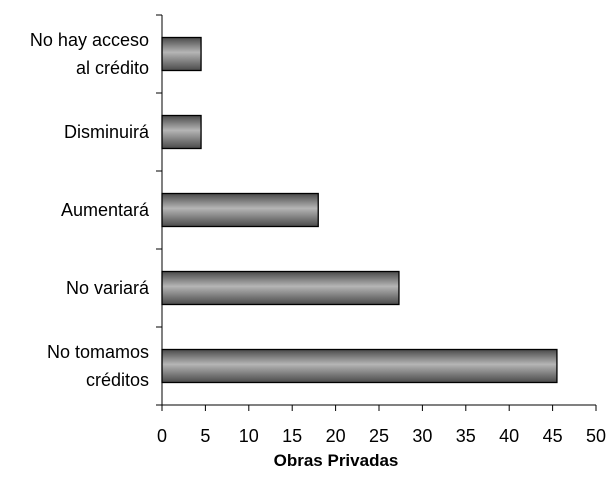 Image resolution: width=610 pixels, height=495 pixels. I want to click on category-label: No tomamos, so click(98, 352).